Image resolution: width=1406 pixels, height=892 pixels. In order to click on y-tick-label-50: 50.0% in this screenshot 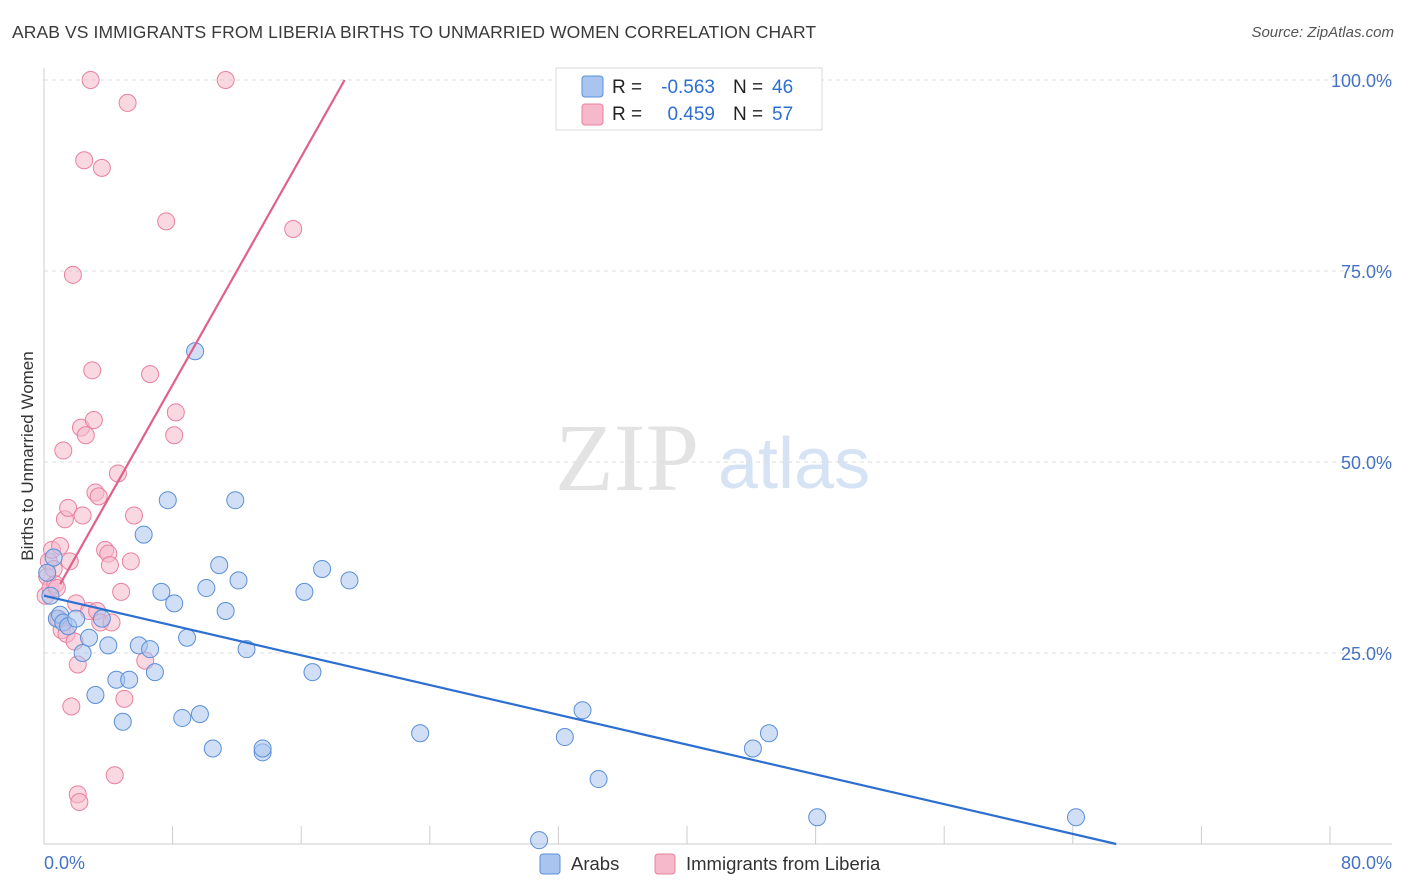, I will do `click(1366, 463)`.